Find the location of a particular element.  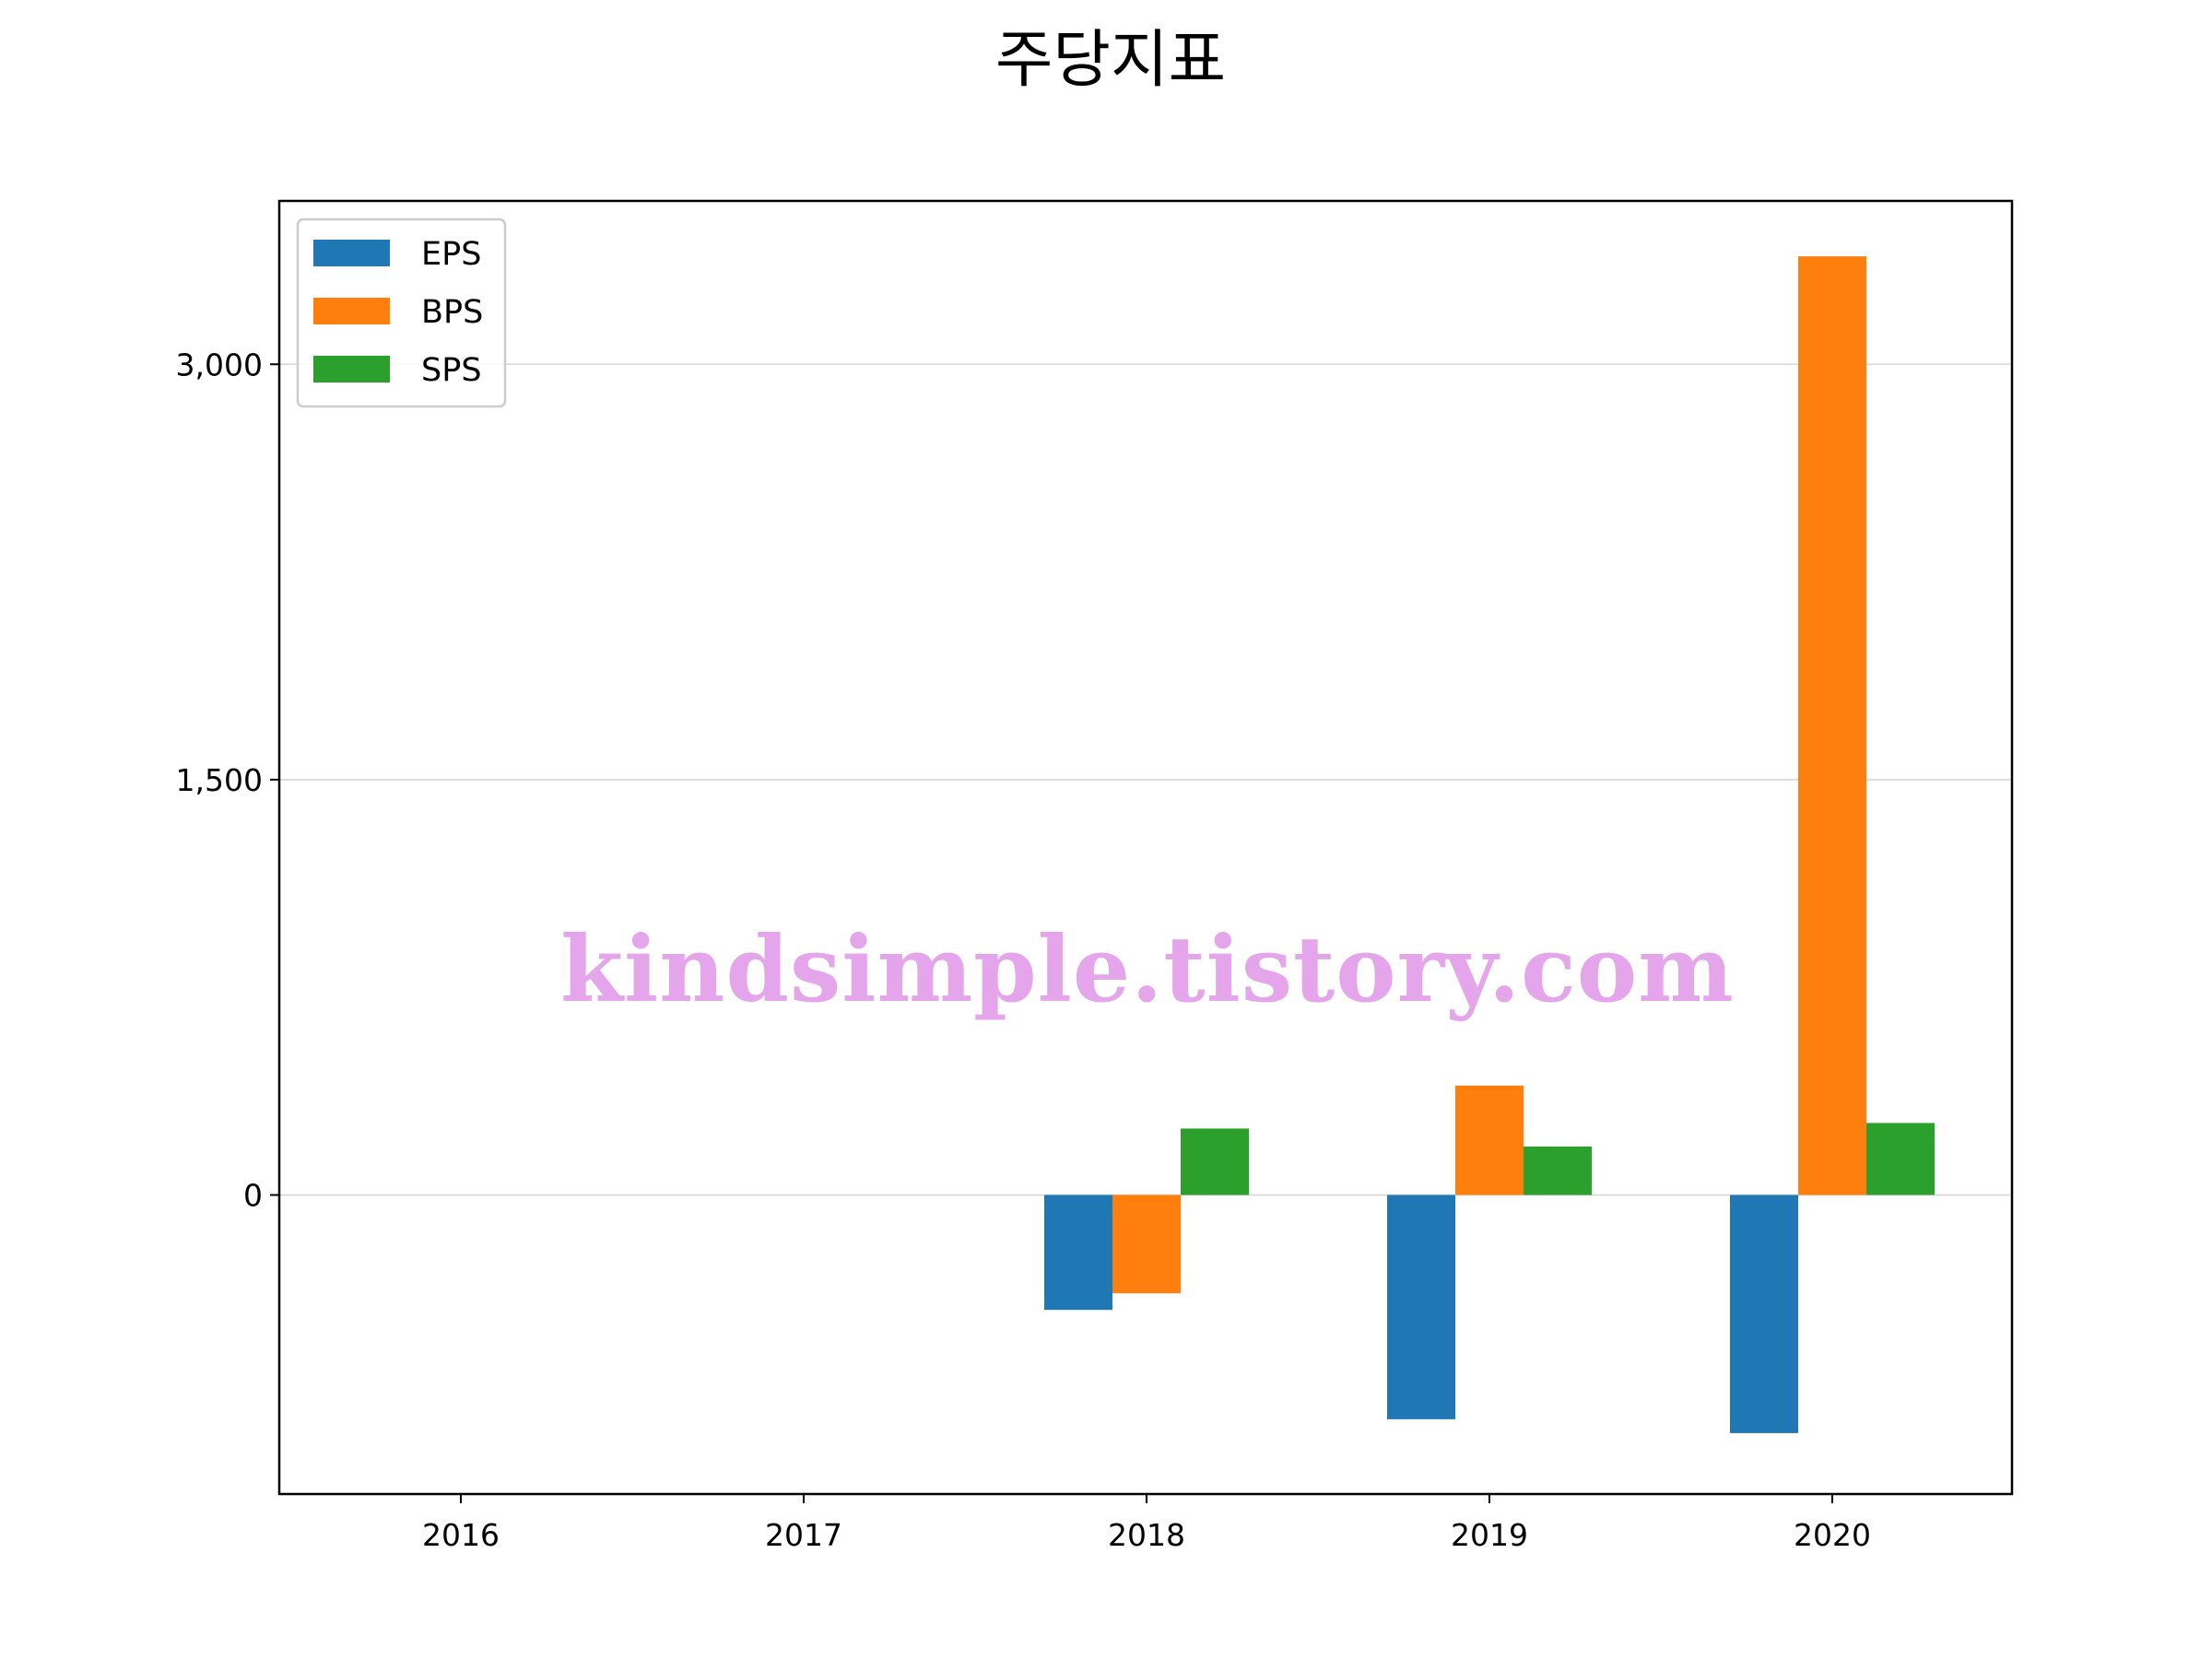

x-tick-label: 2019 is located at coordinates (1489, 1535).